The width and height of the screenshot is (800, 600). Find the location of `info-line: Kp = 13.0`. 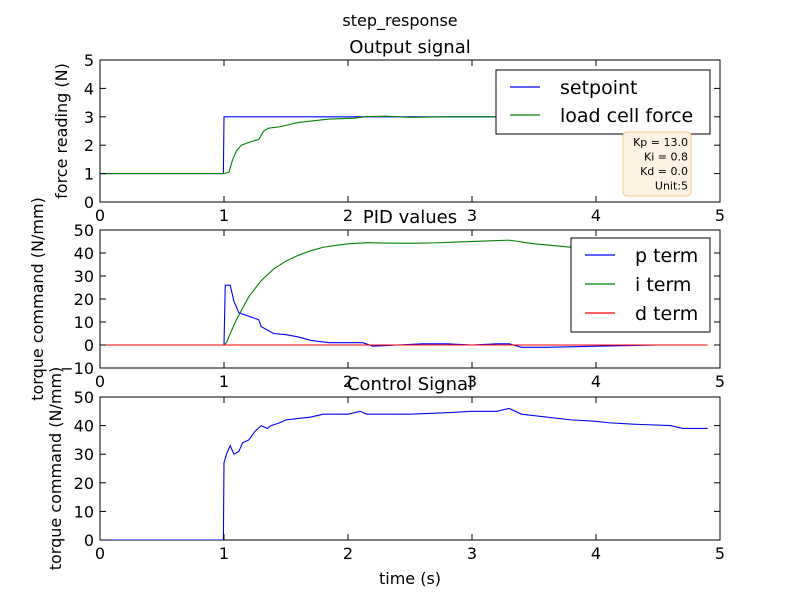

info-line: Kp = 13.0 is located at coordinates (660, 142).